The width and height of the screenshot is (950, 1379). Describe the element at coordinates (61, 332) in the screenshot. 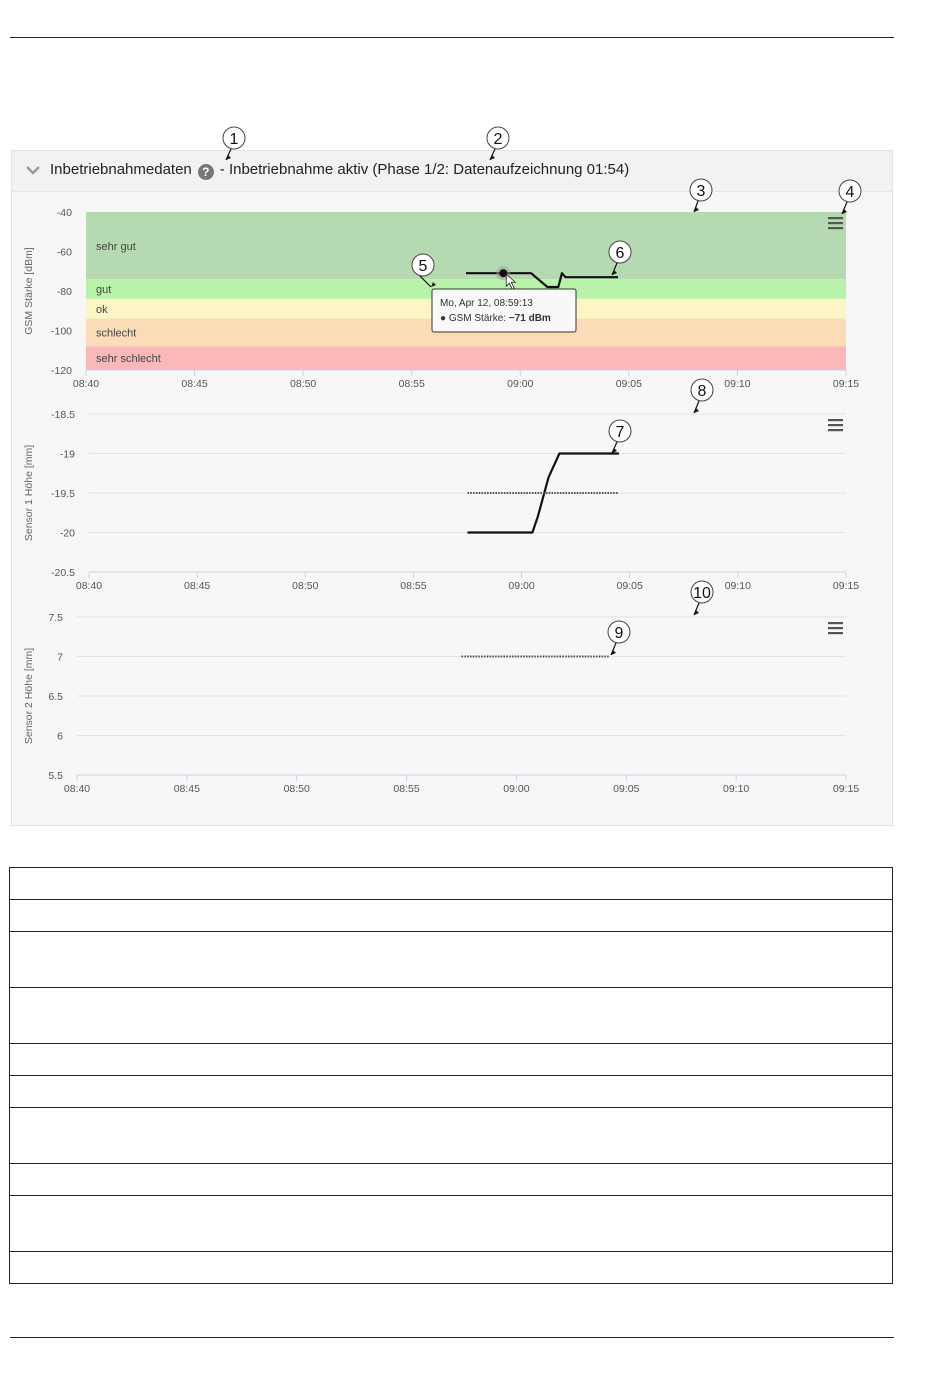

I see `y-tick-label: -100` at that location.